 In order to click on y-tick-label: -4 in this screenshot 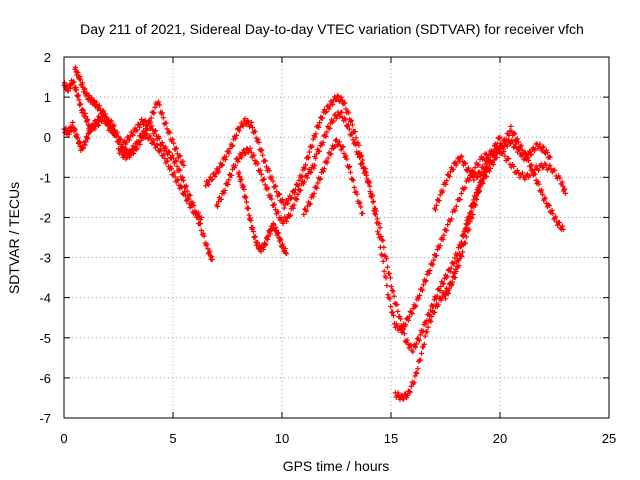, I will do `click(45, 298)`.